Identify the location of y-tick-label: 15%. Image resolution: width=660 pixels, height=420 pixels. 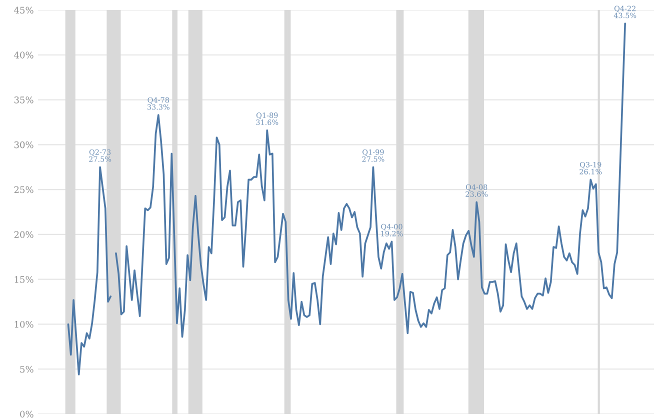
(24, 279).